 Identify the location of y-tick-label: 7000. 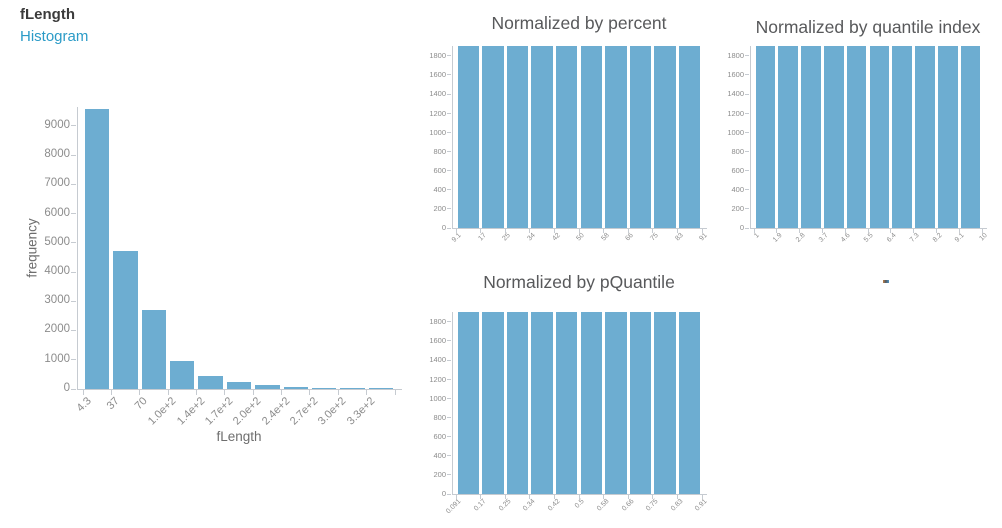
(57, 183).